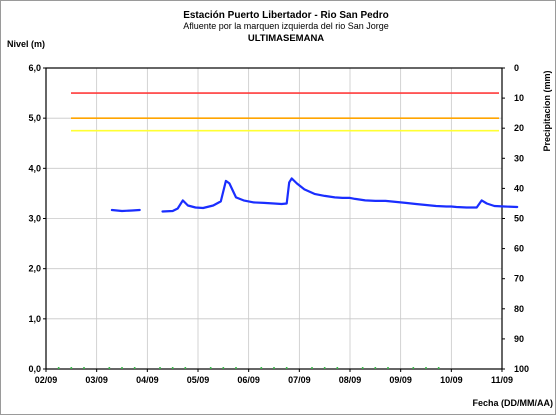 The width and height of the screenshot is (556, 416). What do you see at coordinates (147, 380) in the screenshot?
I see `x-tick-label: 04/09` at bounding box center [147, 380].